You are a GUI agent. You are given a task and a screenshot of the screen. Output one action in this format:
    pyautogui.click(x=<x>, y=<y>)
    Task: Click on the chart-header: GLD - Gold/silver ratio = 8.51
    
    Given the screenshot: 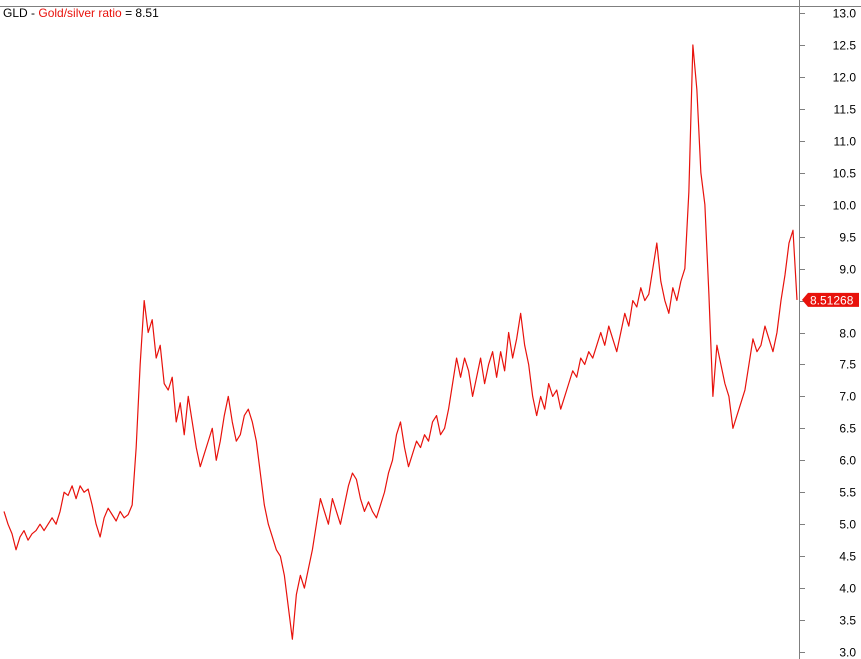 What is the action you would take?
    pyautogui.click(x=81, y=13)
    